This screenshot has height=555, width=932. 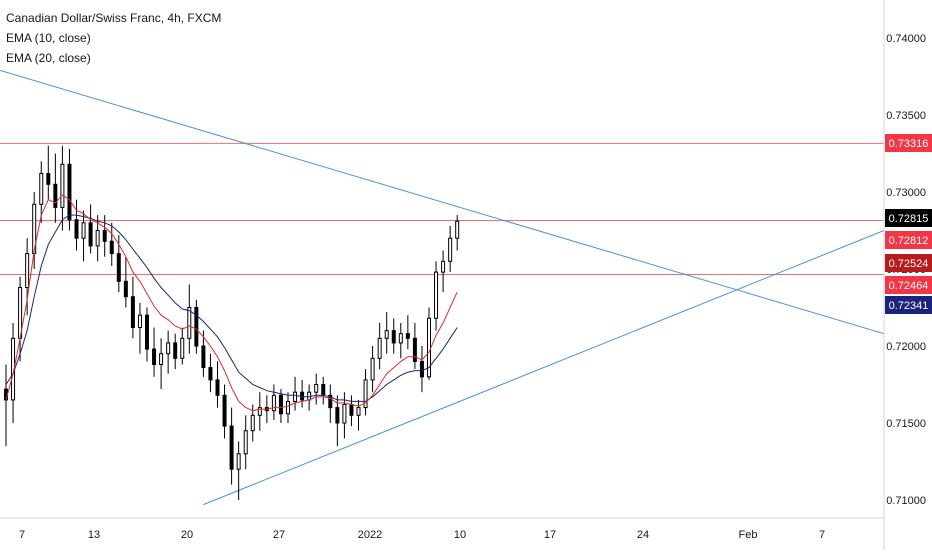 I want to click on y-tick-label: 0.71000, so click(x=906, y=501).